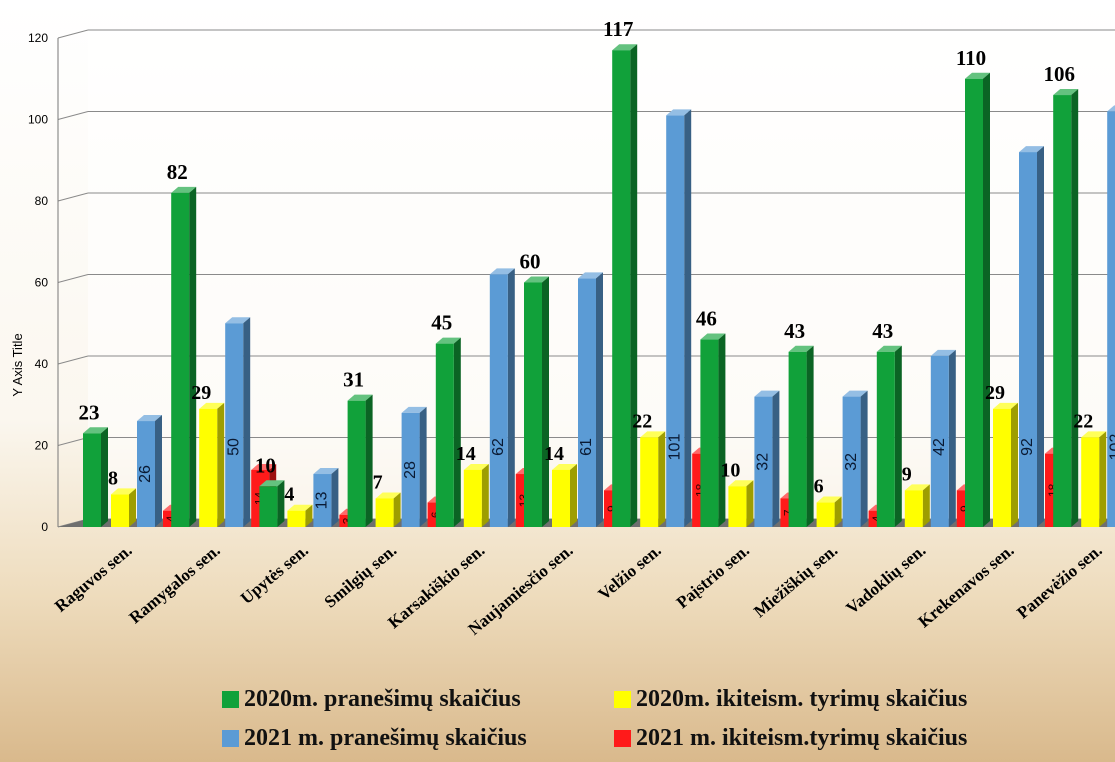  Describe the element at coordinates (145, 474) in the screenshot. I see `data-label: 26` at that location.